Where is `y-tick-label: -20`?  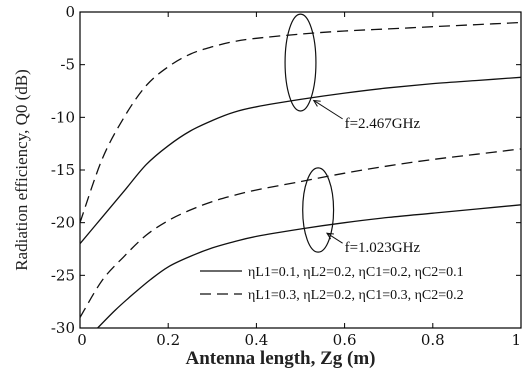 y-tick-label: -20 is located at coordinates (63, 223).